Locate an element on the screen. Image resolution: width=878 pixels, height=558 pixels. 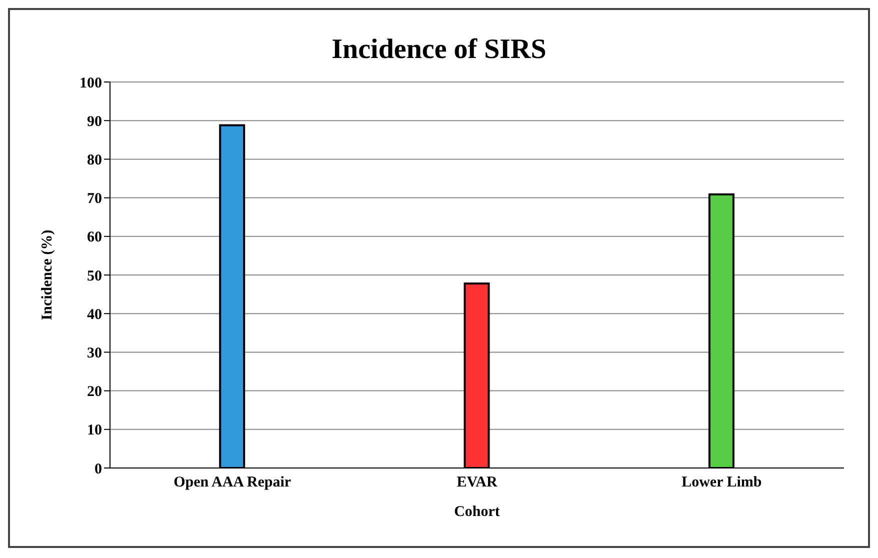
y-tick-label: 0 is located at coordinates (98, 469).